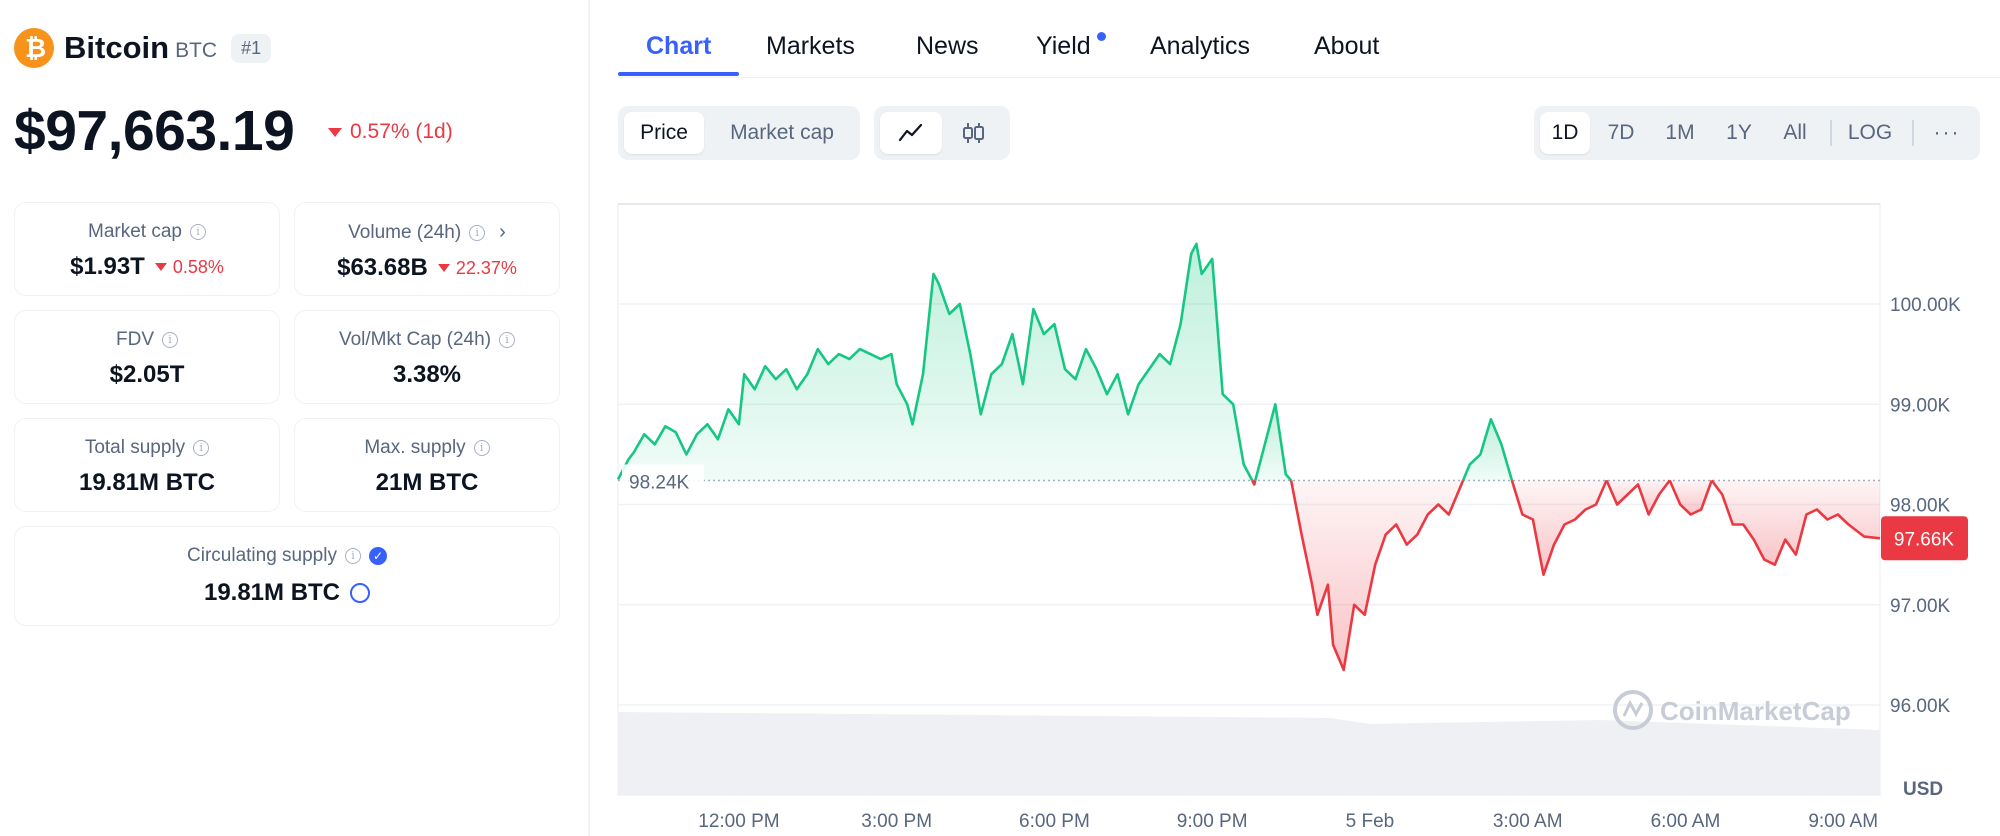 The height and width of the screenshot is (836, 2000). Describe the element at coordinates (810, 46) in the screenshot. I see `tab-markets: Markets` at that location.